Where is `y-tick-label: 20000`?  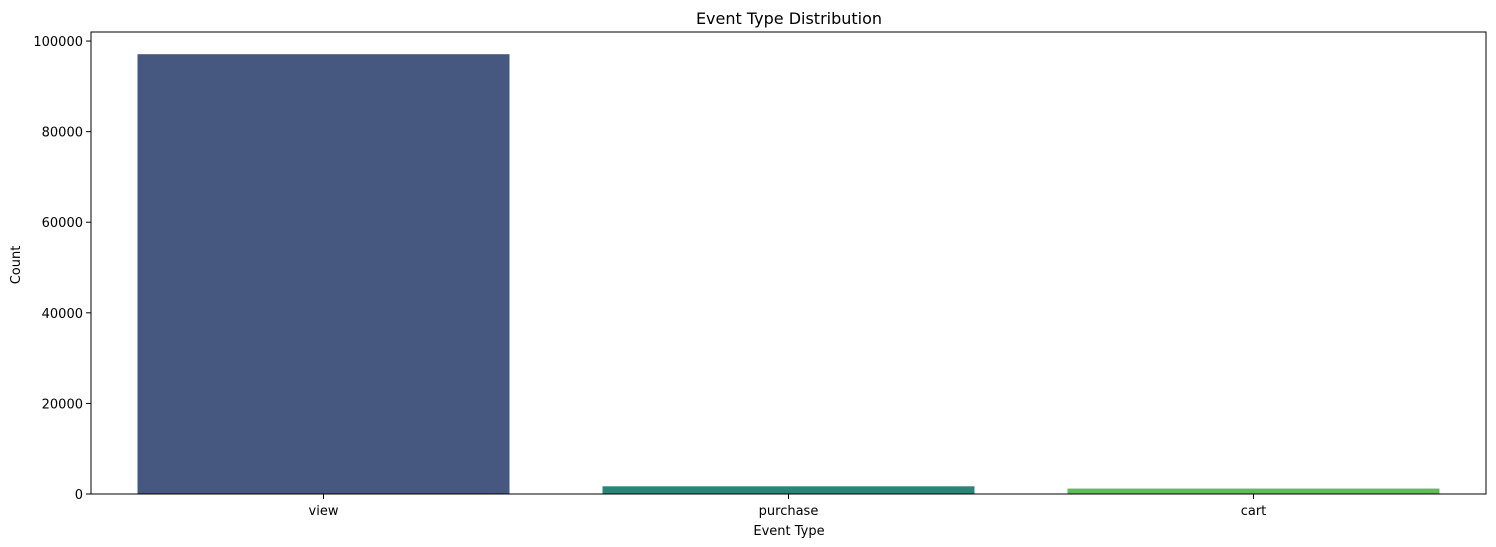
y-tick-label: 20000 is located at coordinates (62, 404).